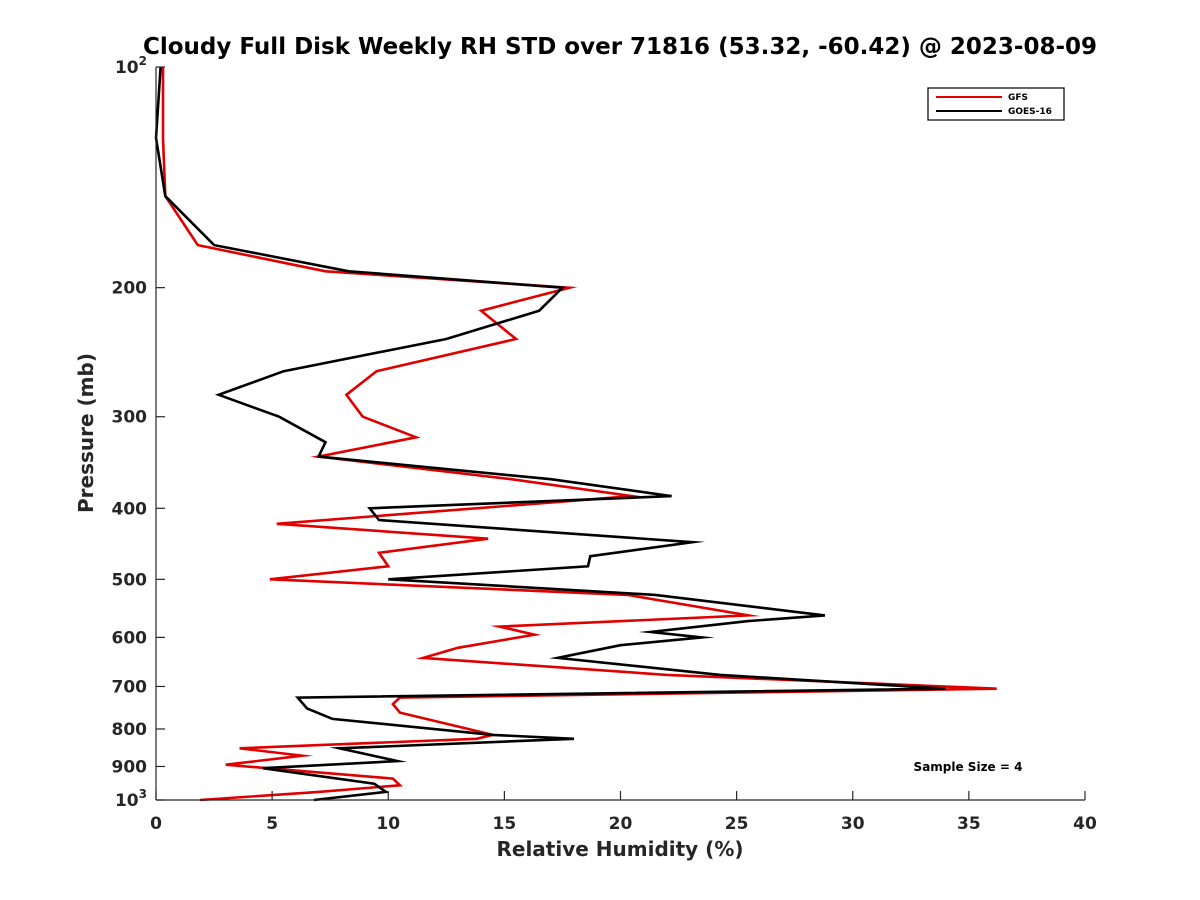 This screenshot has width=1200, height=900. What do you see at coordinates (969, 824) in the screenshot?
I see `x-tick-label: 35` at bounding box center [969, 824].